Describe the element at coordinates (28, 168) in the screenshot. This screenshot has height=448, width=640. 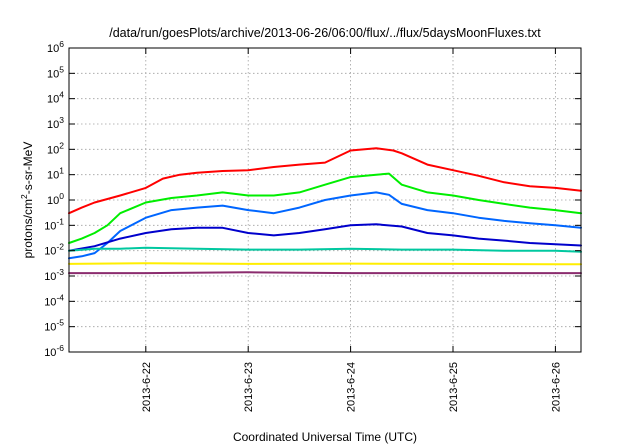
I see `y-axis-label-units: -s-sr-MeV` at that location.